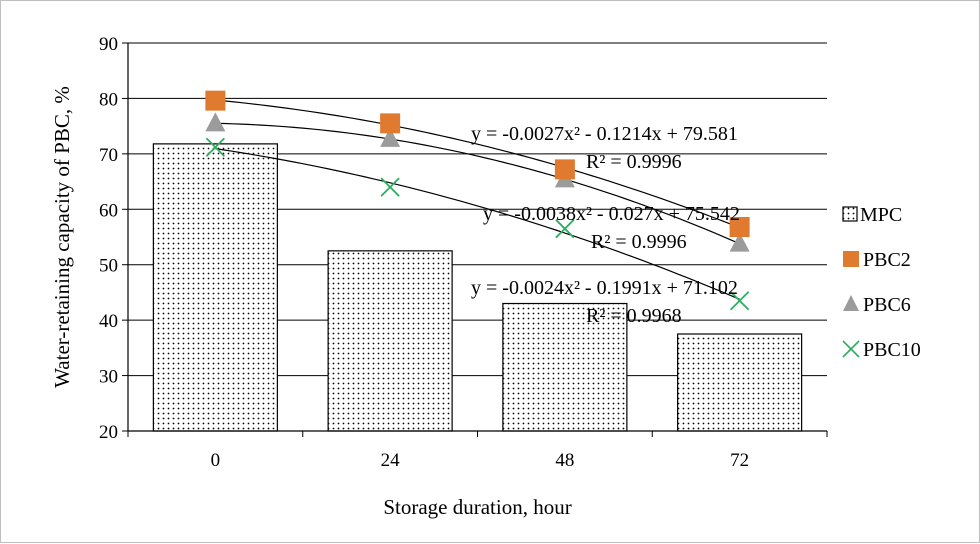  I want to click on y-tick-label-80: 80, so click(108, 99).